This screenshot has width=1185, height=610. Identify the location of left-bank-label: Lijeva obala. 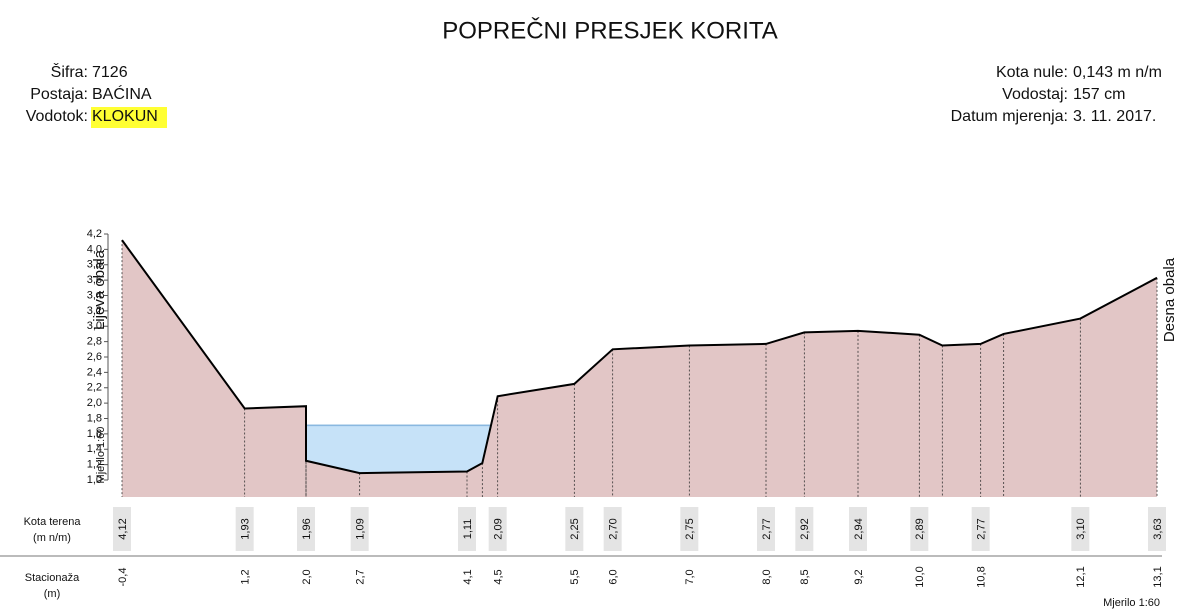
(99, 289).